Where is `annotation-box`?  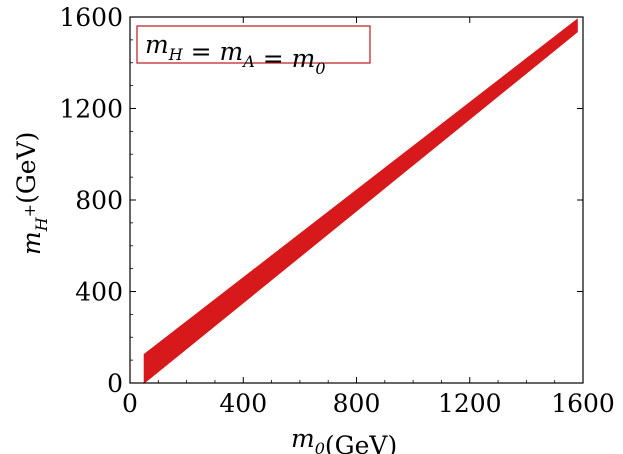
annotation-box is located at coordinates (253, 44).